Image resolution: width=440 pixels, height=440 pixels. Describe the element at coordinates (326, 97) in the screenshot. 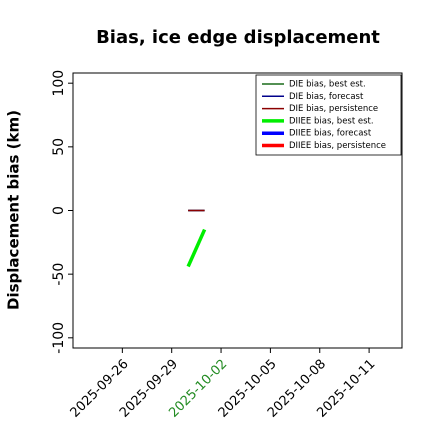

I see `legend-label: DIE bias, forecast` at that location.